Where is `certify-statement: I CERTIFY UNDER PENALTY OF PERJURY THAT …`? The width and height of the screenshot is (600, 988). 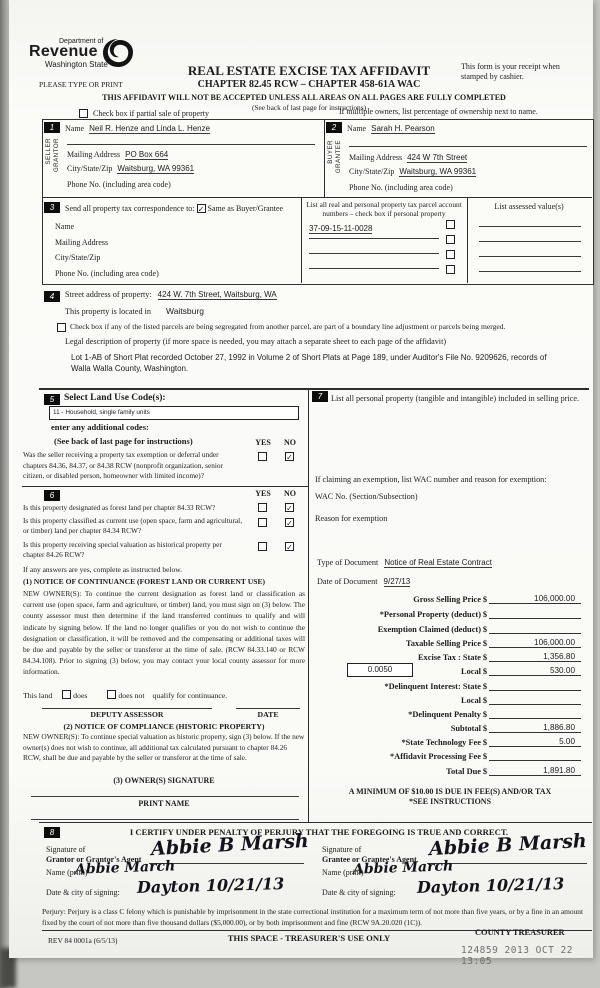
certify-statement: I CERTIFY UNDER PENALTY OF PERJURY THAT … is located at coordinates (319, 832).